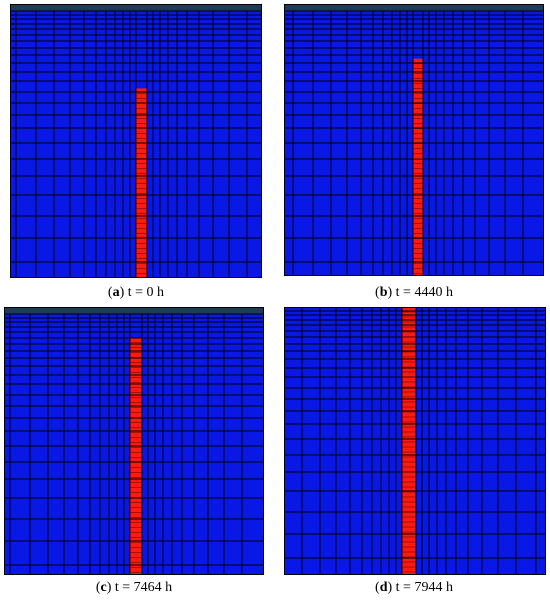 Image resolution: width=550 pixels, height=603 pixels. I want to click on caption-letter-a: a, so click(116, 292).